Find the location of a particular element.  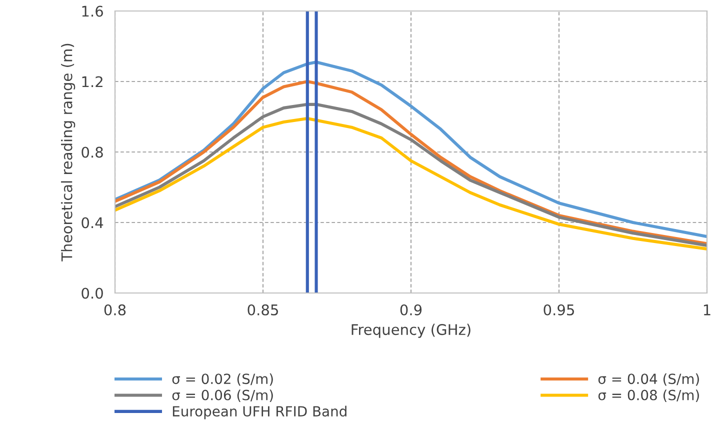

y-tick-label: 1.2 is located at coordinates (92, 82).